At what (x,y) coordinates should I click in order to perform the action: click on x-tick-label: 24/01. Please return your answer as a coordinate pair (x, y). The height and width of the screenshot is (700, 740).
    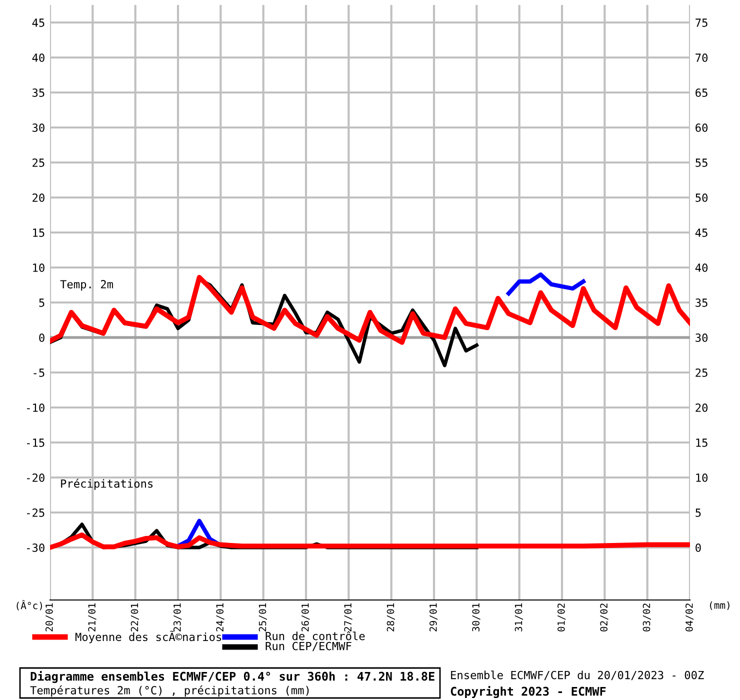
    Looking at the image, I should click on (220, 617).